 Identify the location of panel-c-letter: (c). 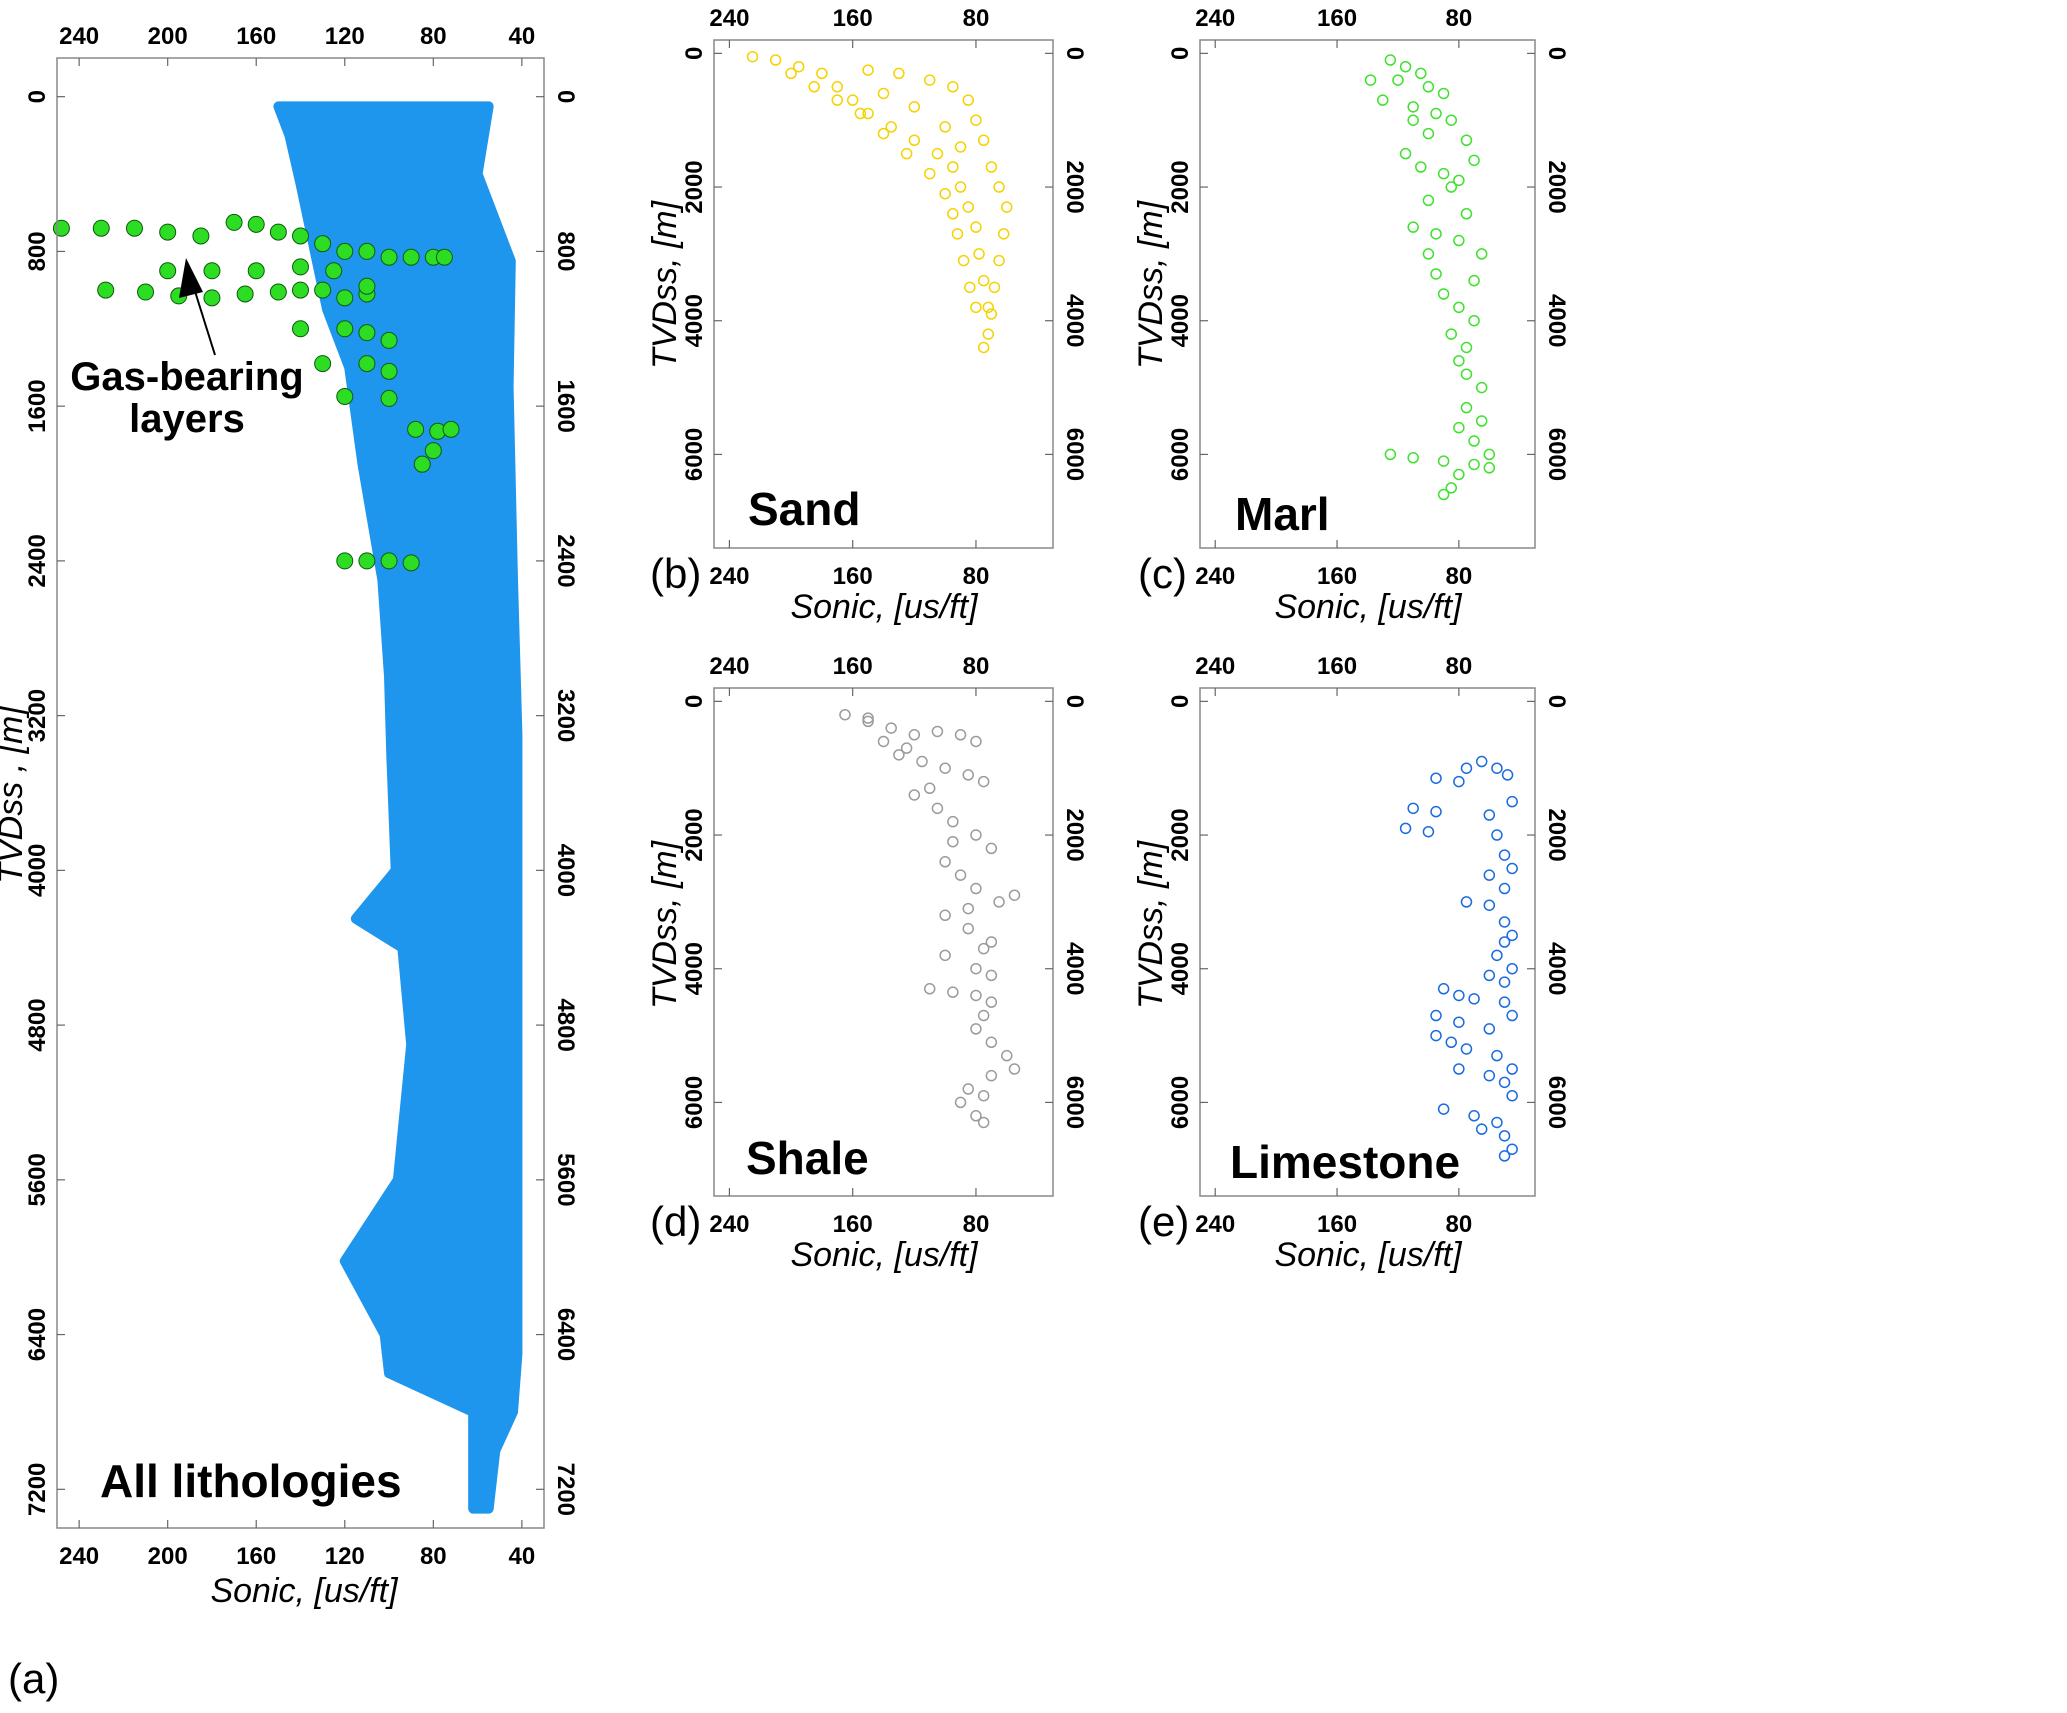
(1162, 573).